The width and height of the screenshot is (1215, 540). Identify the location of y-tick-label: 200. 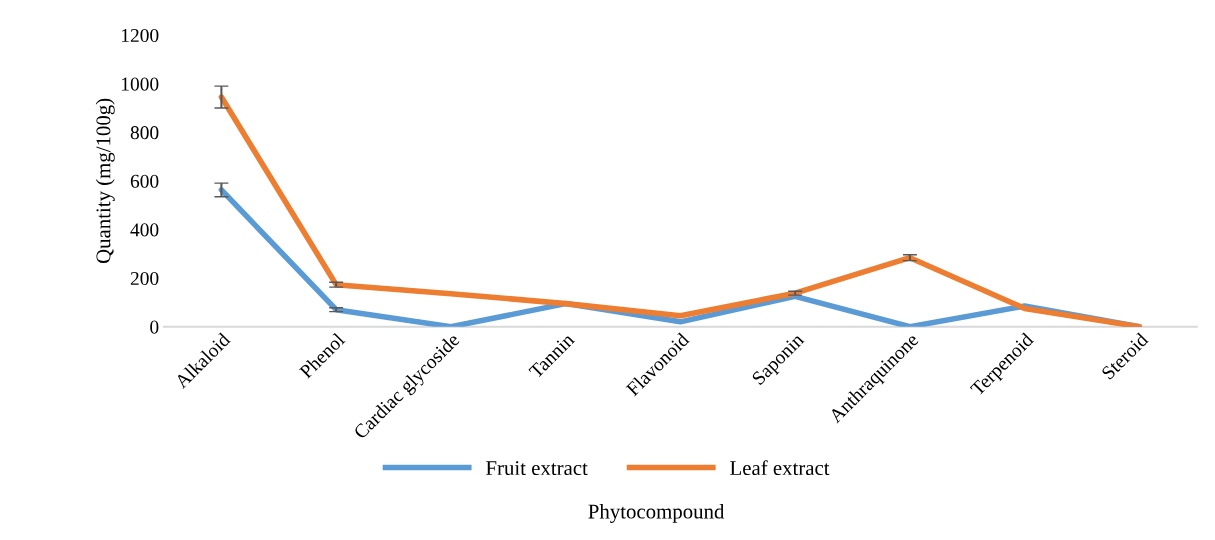
(144, 278).